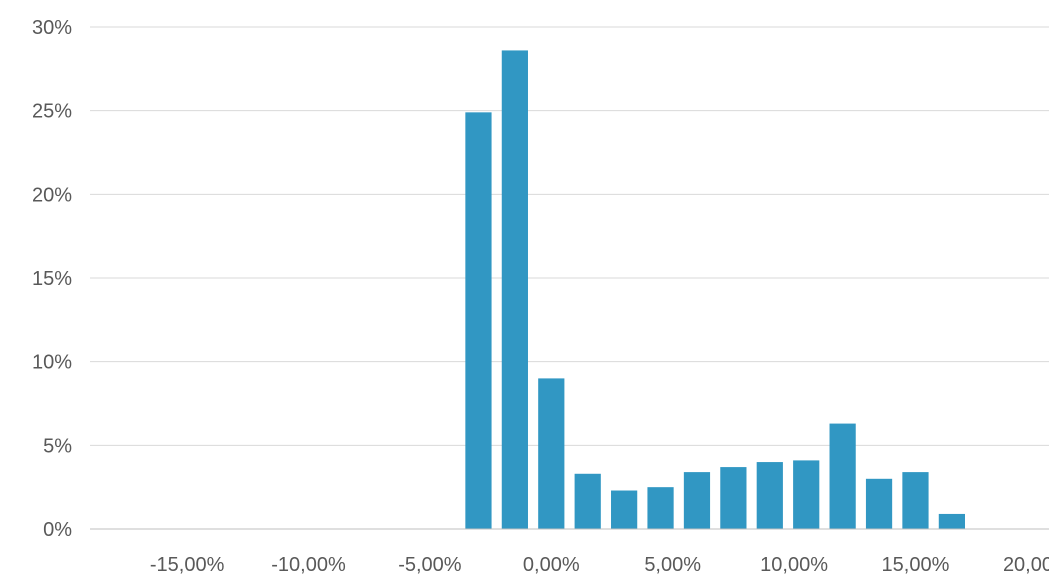 The height and width of the screenshot is (581, 1049). I want to click on x-tick-label: 10,00%, so click(794, 565).